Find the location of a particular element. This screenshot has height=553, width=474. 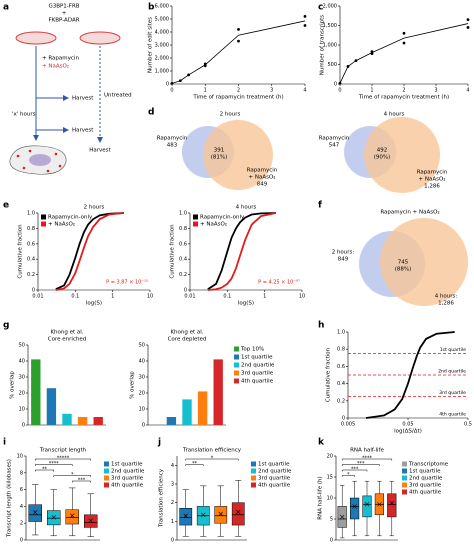

venn-value: 483 is located at coordinates (172, 146).